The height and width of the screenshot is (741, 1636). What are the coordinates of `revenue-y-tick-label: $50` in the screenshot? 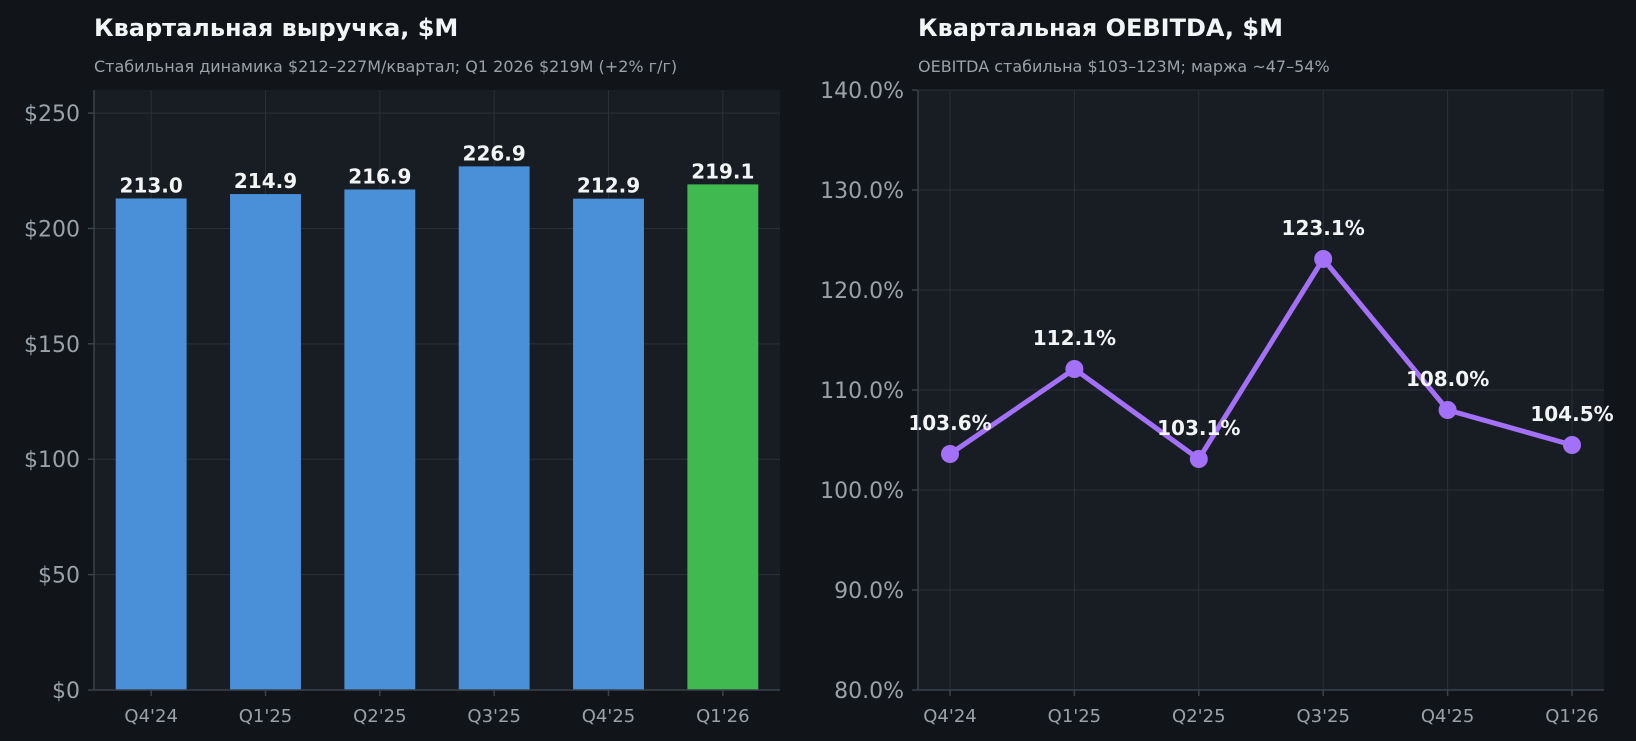 It's located at (59, 576).